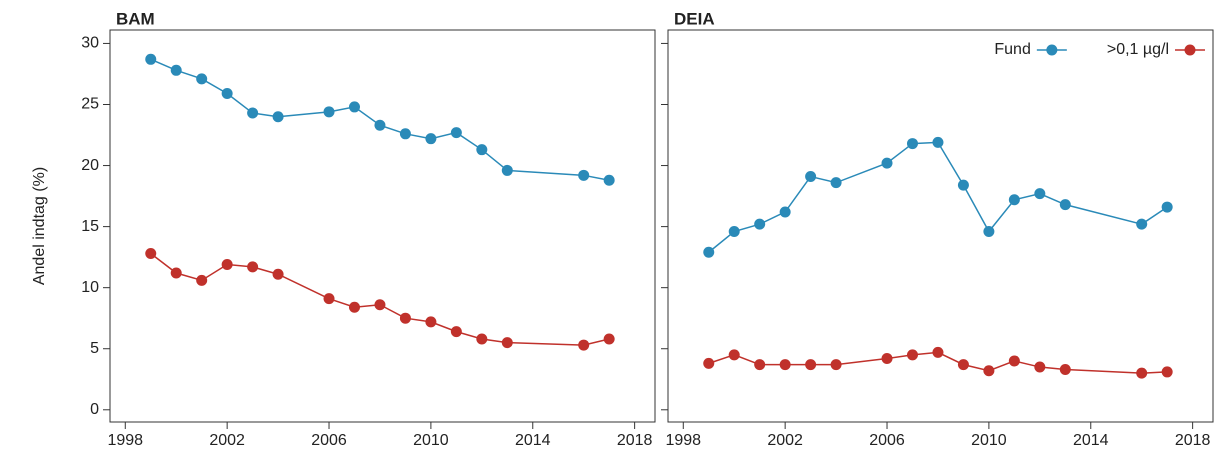 Image resolution: width=1226 pixels, height=454 pixels. I want to click on y-tick-label: 15, so click(90, 226).